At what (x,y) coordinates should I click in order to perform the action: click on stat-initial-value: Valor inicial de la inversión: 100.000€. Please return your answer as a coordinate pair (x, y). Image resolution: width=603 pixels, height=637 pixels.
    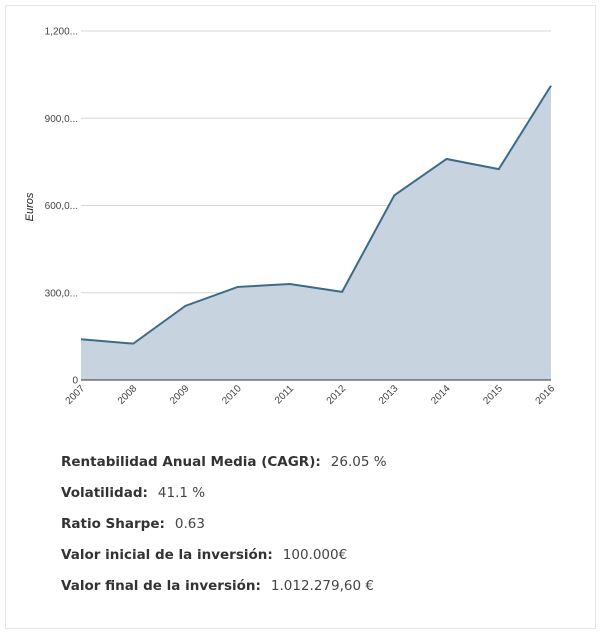
    Looking at the image, I should click on (321, 560).